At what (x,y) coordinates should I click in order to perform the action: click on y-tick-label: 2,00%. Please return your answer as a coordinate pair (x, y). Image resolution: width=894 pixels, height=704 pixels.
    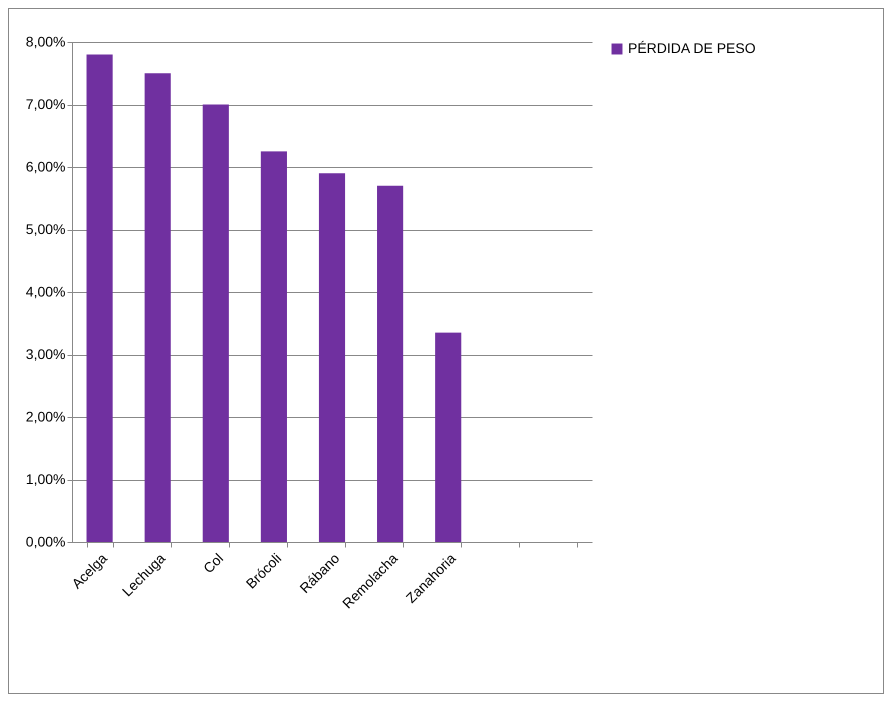
    Looking at the image, I should click on (46, 416).